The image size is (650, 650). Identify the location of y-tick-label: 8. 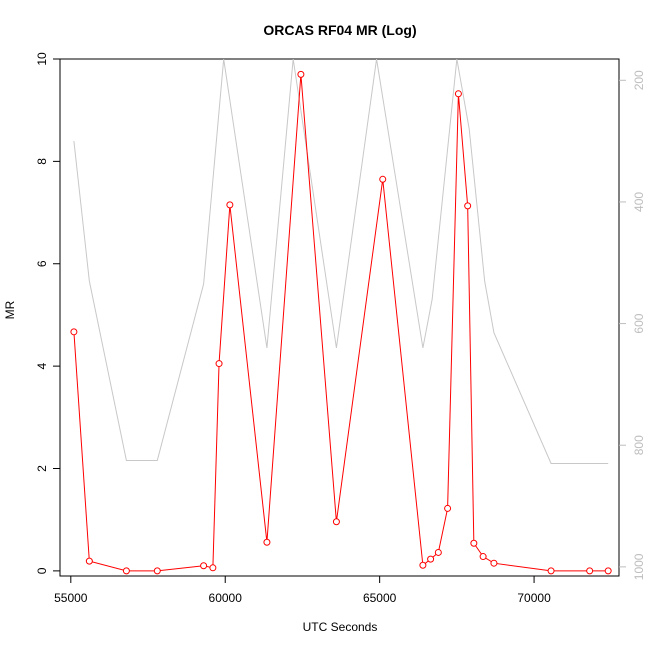
(42, 161).